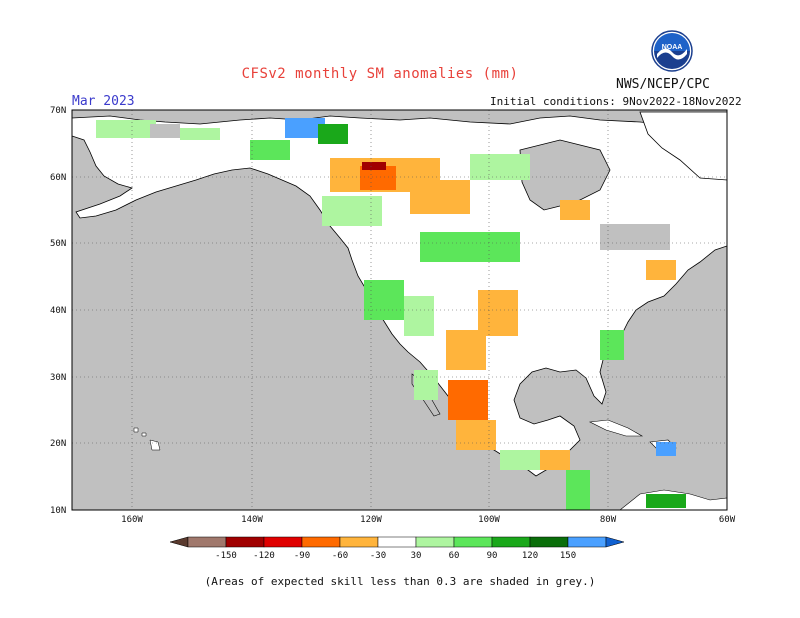 Image resolution: width=800 pixels, height=618 pixels. What do you see at coordinates (103, 101) in the screenshot?
I see `forecast-month: Mar 2023` at bounding box center [103, 101].